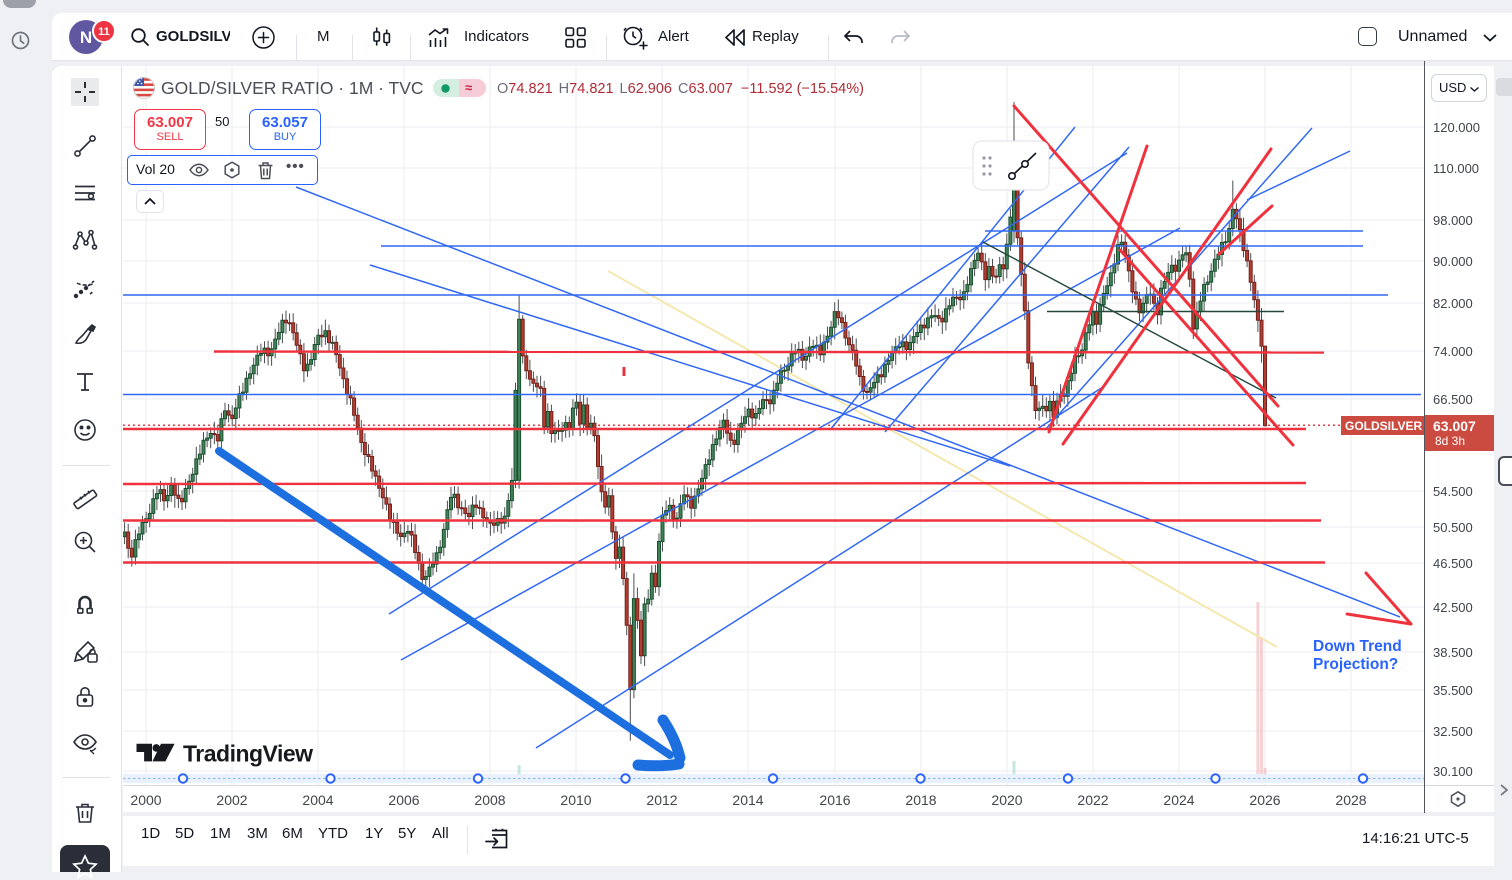  I want to click on svg-text: N, so click(86, 37).